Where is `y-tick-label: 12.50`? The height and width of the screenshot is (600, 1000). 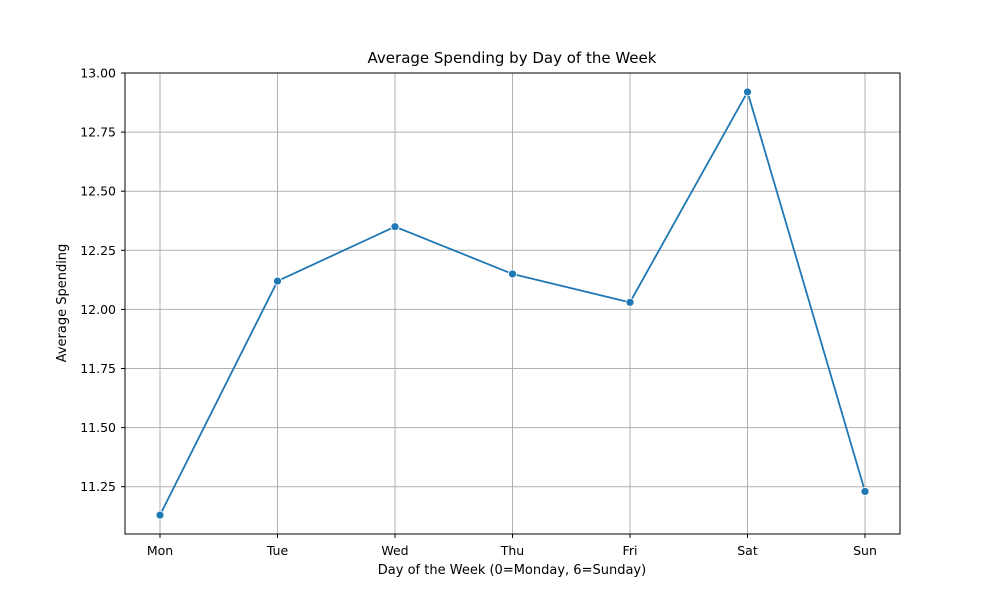 y-tick-label: 12.50 is located at coordinates (98, 191).